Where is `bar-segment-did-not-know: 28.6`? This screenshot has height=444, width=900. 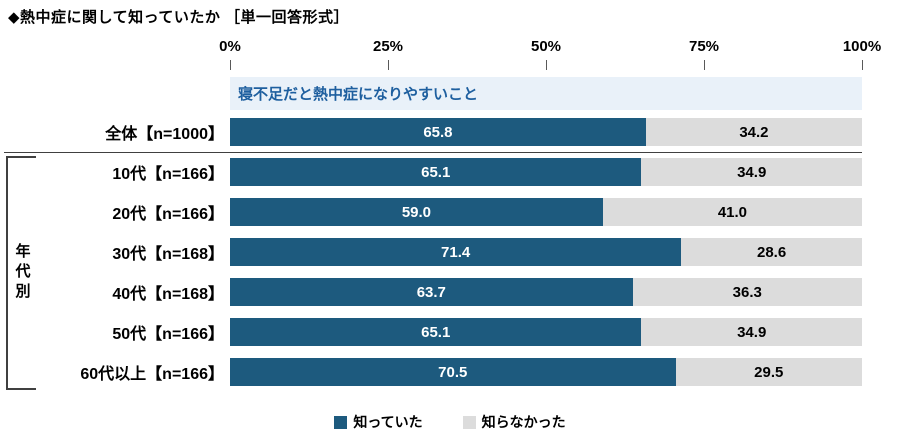 bar-segment-did-not-know: 28.6 is located at coordinates (771, 252).